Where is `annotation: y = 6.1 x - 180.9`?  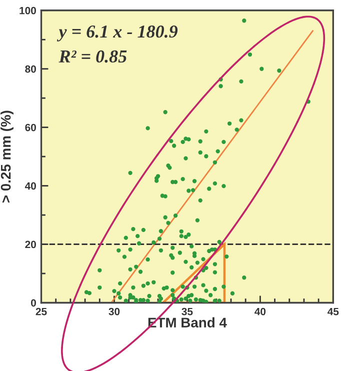 annotation: y = 6.1 x - 180.9 is located at coordinates (117, 33).